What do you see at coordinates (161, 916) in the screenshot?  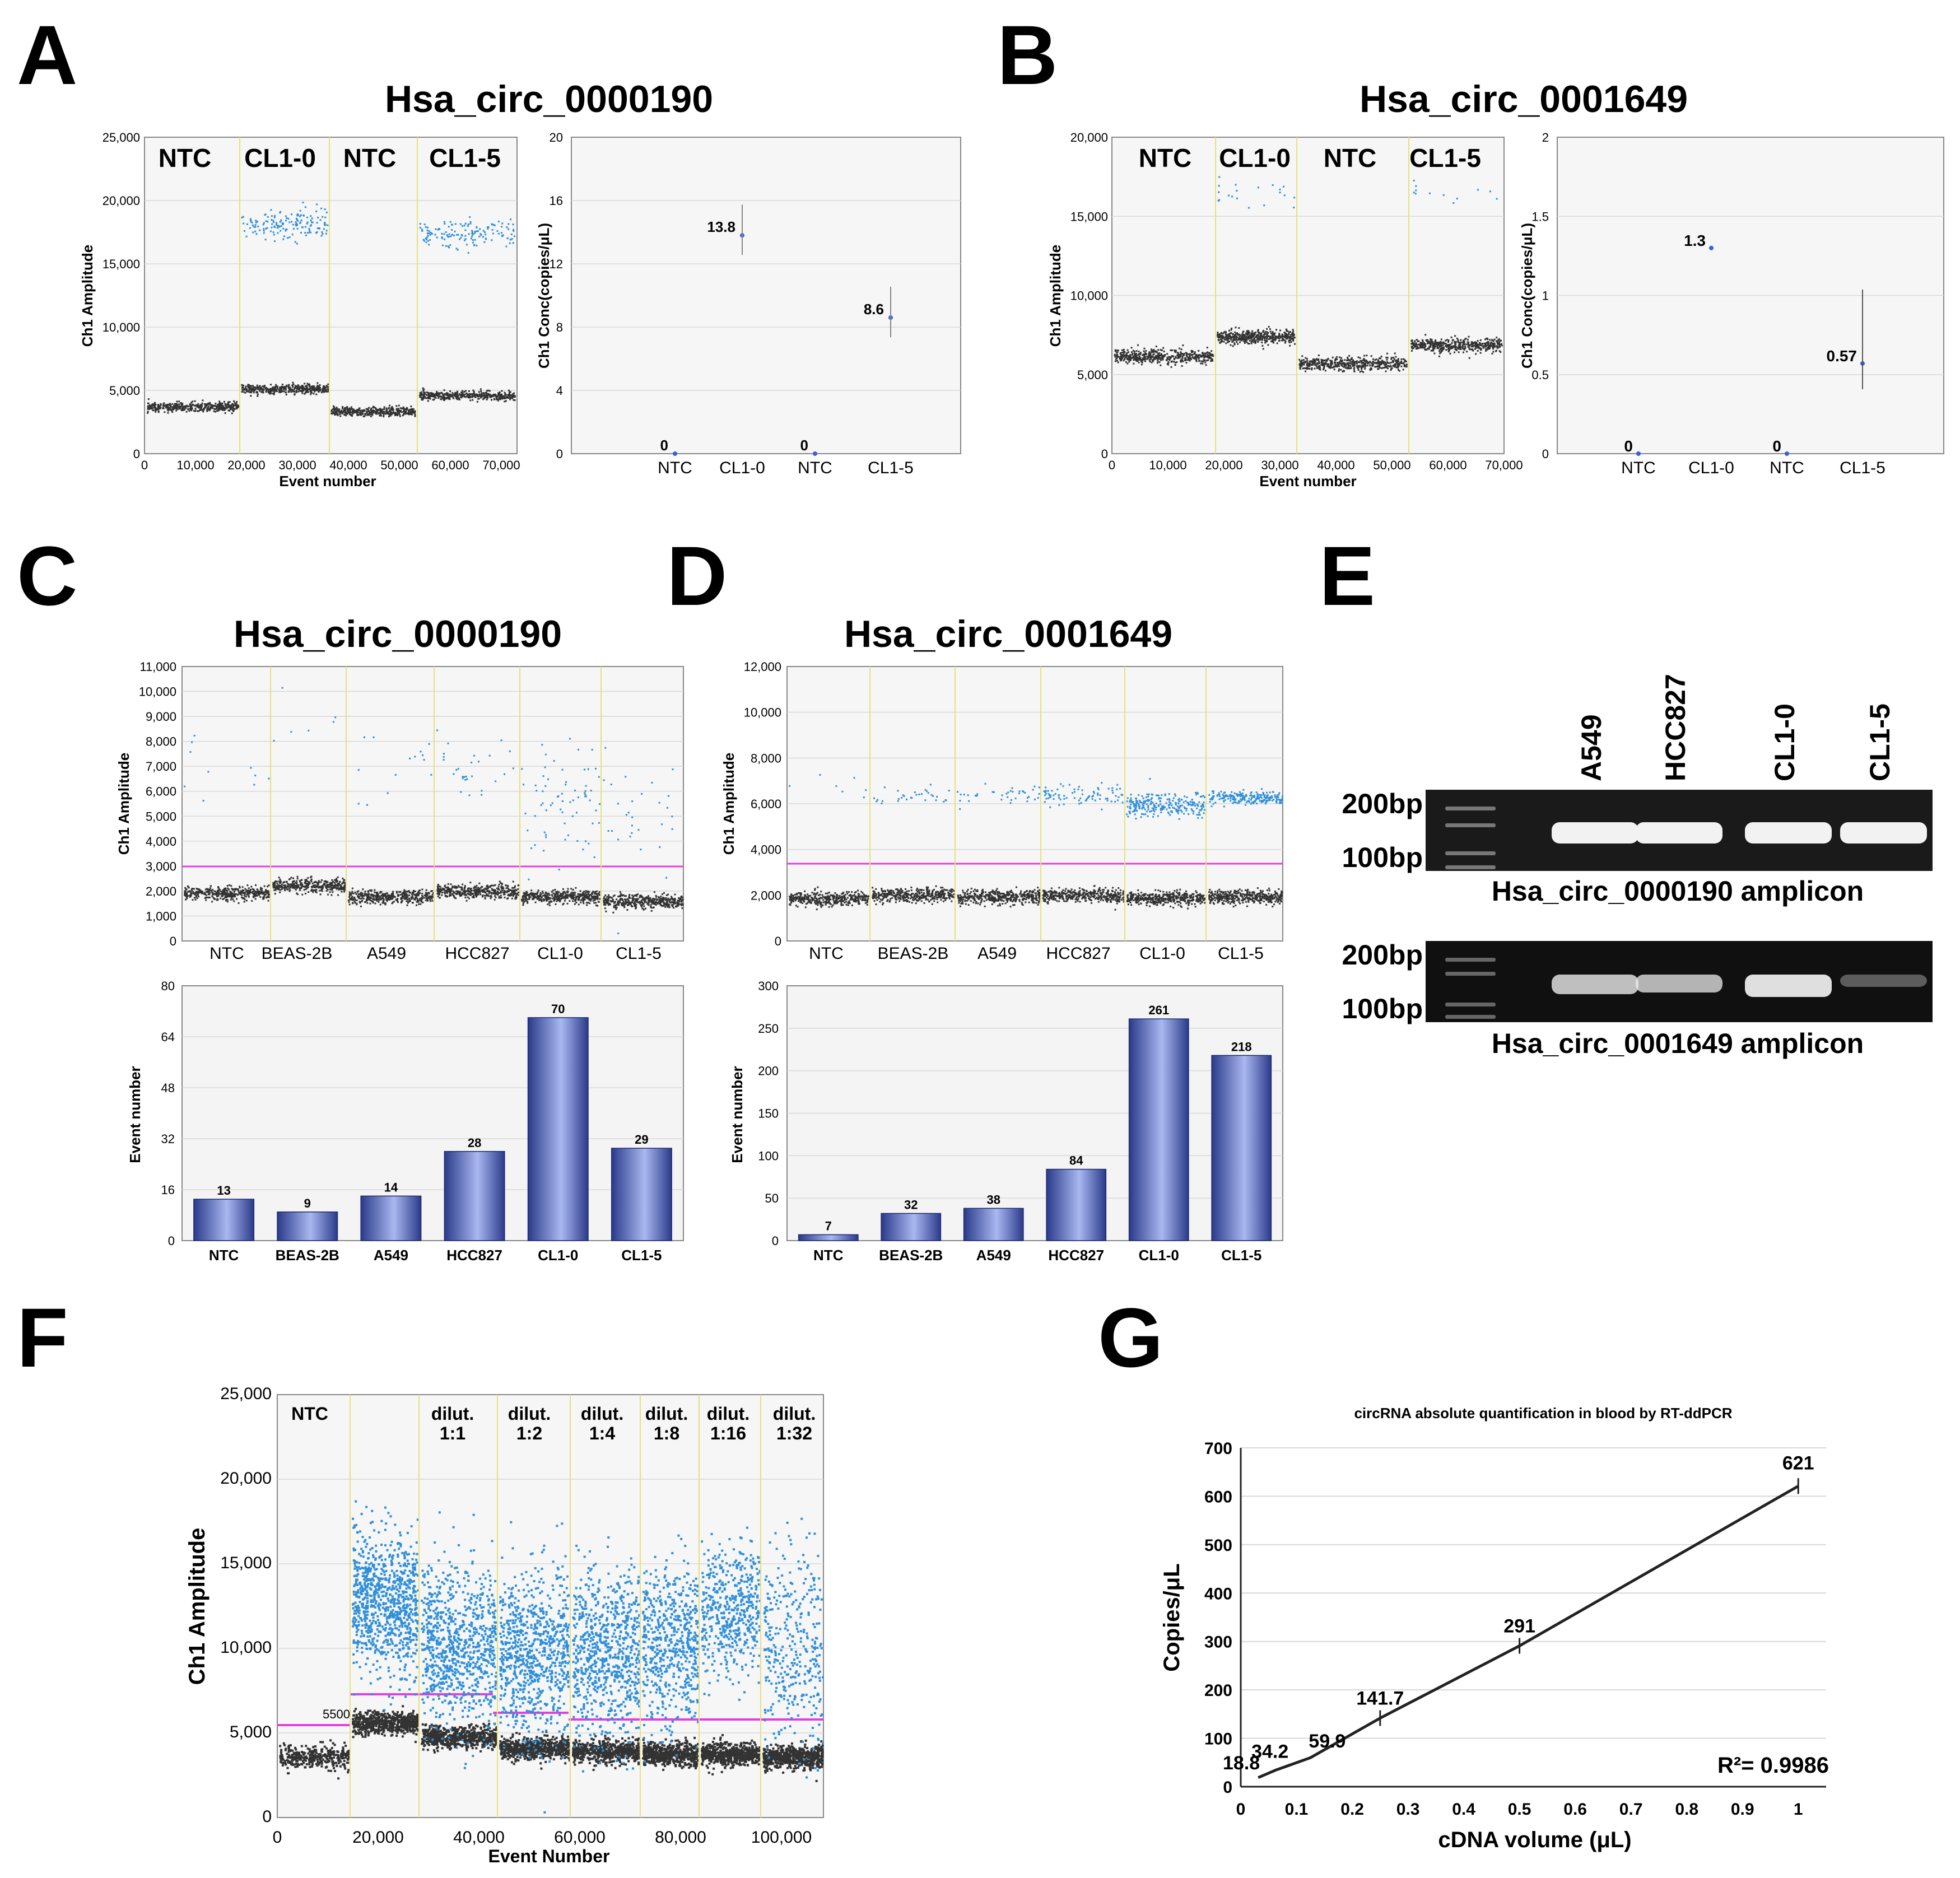 I see `y-tick-label: 1,000` at bounding box center [161, 916].